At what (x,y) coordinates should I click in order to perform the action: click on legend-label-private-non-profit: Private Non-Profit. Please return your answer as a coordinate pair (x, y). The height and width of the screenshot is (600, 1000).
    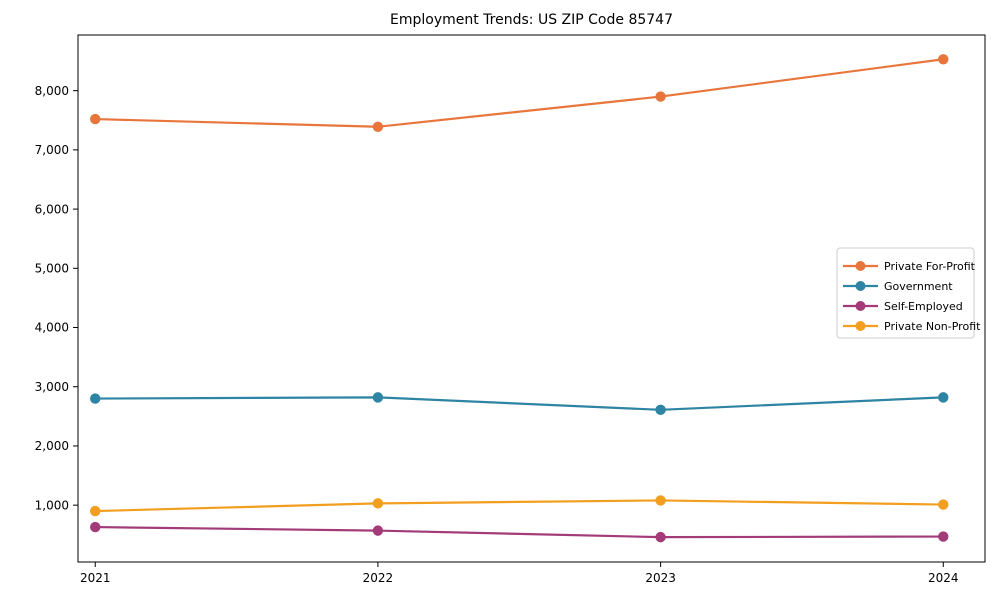
    Looking at the image, I should click on (932, 326).